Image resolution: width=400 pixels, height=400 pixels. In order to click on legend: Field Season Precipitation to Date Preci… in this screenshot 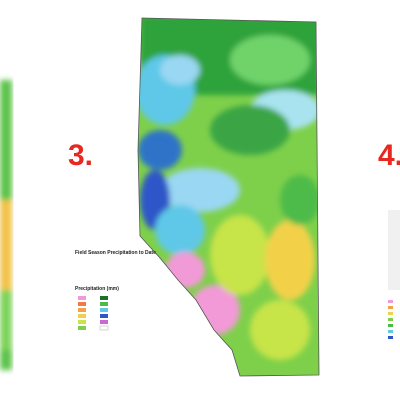, I will do `click(115, 290)`.